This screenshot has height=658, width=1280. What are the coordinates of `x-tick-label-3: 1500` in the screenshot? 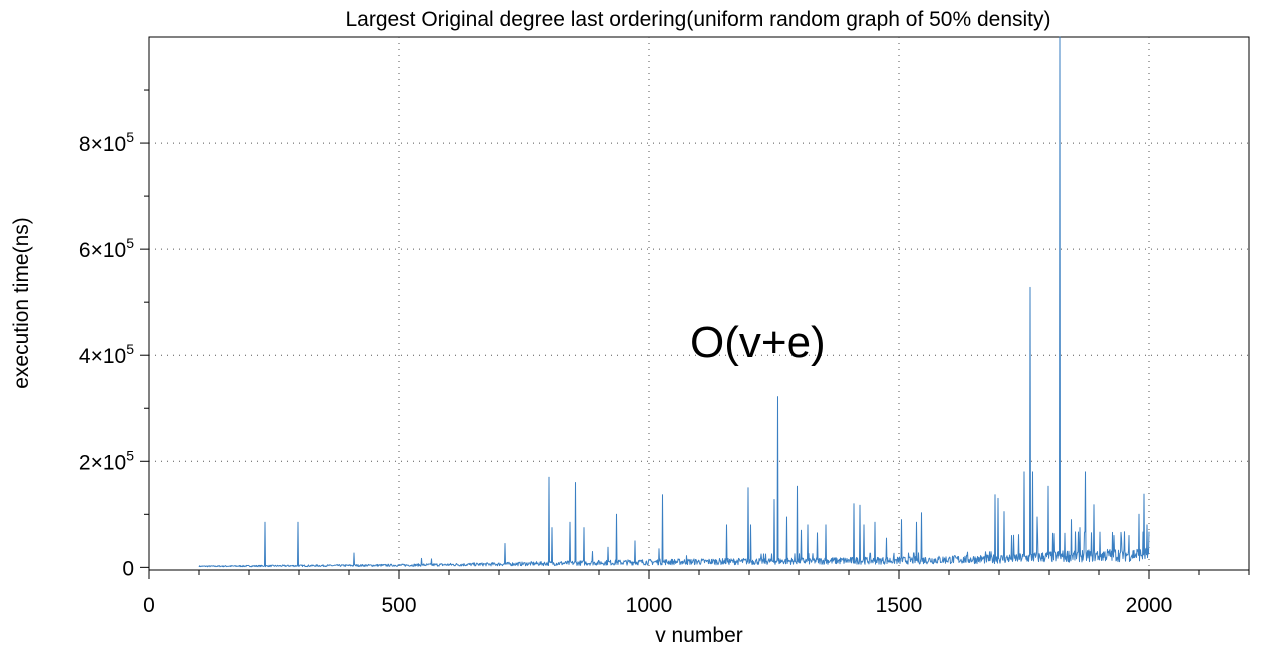 It's located at (899, 605).